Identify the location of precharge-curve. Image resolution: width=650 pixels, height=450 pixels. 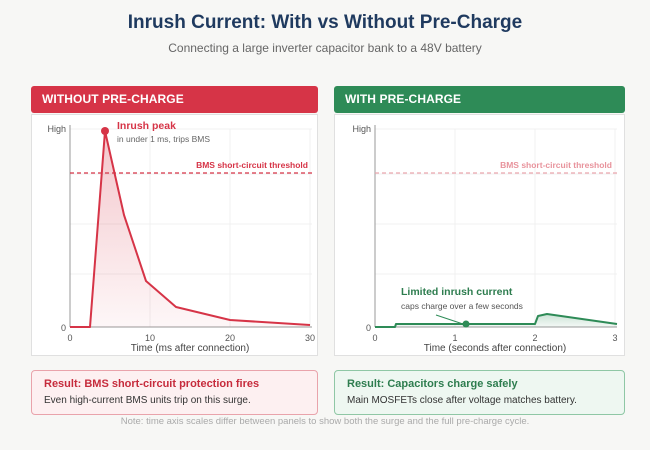
(496, 320).